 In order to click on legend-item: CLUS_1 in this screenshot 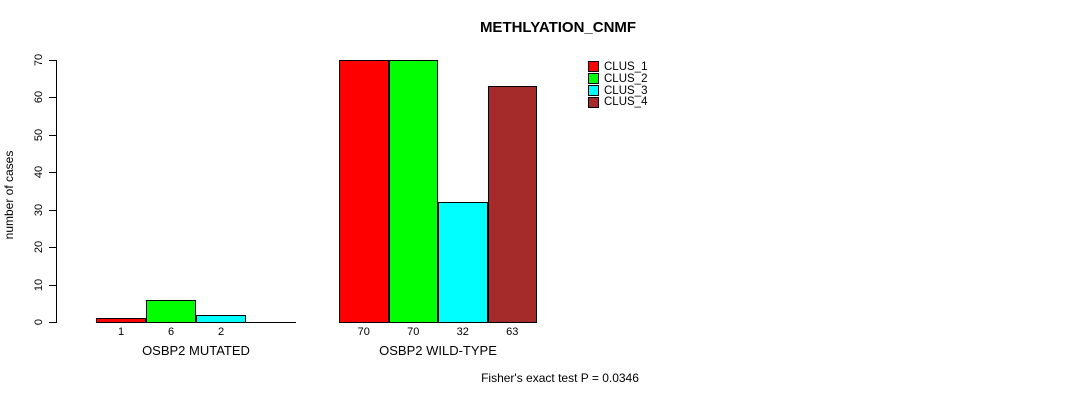, I will do `click(617, 67)`.